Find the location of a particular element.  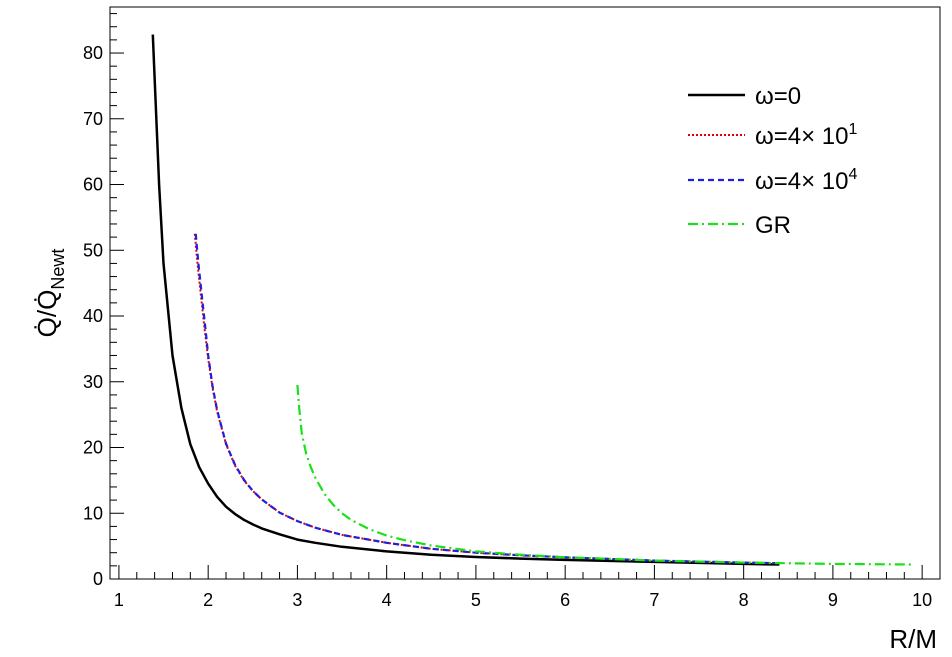

legend-label-4: GR is located at coordinates (773, 225).